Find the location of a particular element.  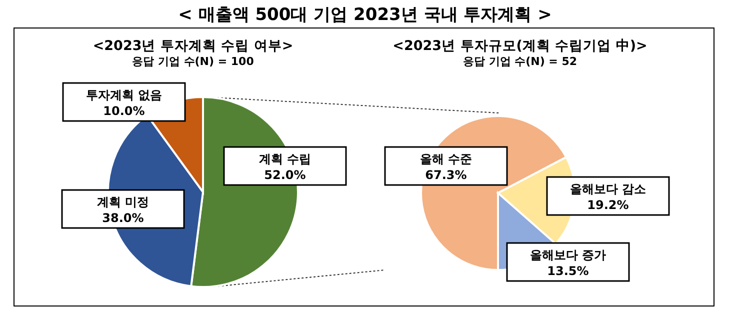

data-label: 13.5% is located at coordinates (568, 271).